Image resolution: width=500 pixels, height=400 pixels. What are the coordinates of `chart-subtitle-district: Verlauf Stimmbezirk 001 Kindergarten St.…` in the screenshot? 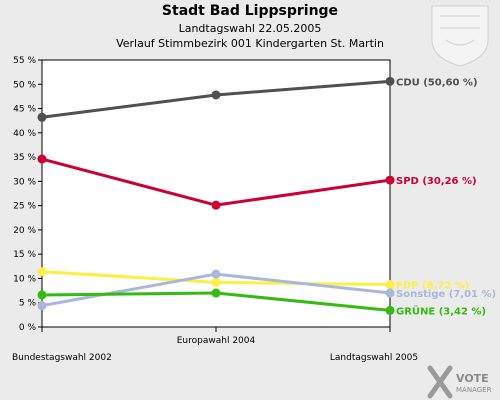 It's located at (250, 43).